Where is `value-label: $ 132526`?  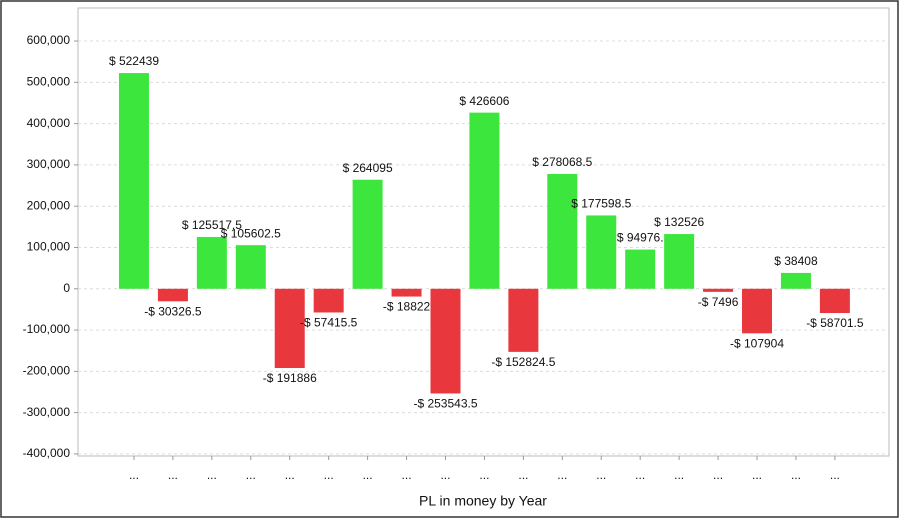 value-label: $ 132526 is located at coordinates (679, 222).